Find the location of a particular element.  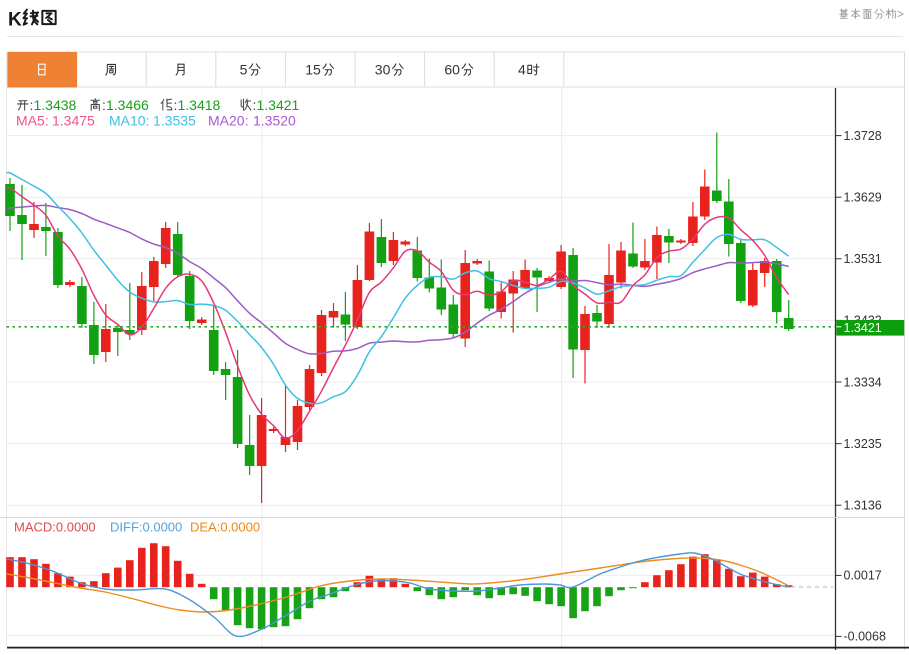

svg-text: 30 is located at coordinates (383, 70).